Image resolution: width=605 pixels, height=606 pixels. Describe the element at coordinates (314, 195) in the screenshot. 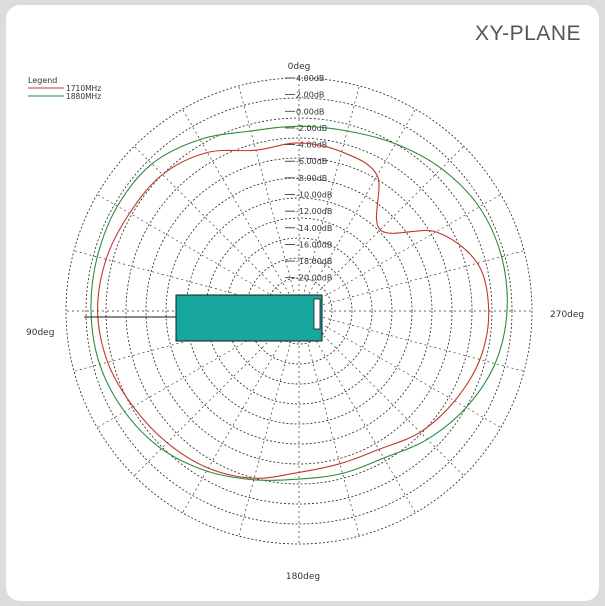

I see `radial-tick-label: -10.00dB` at that location.